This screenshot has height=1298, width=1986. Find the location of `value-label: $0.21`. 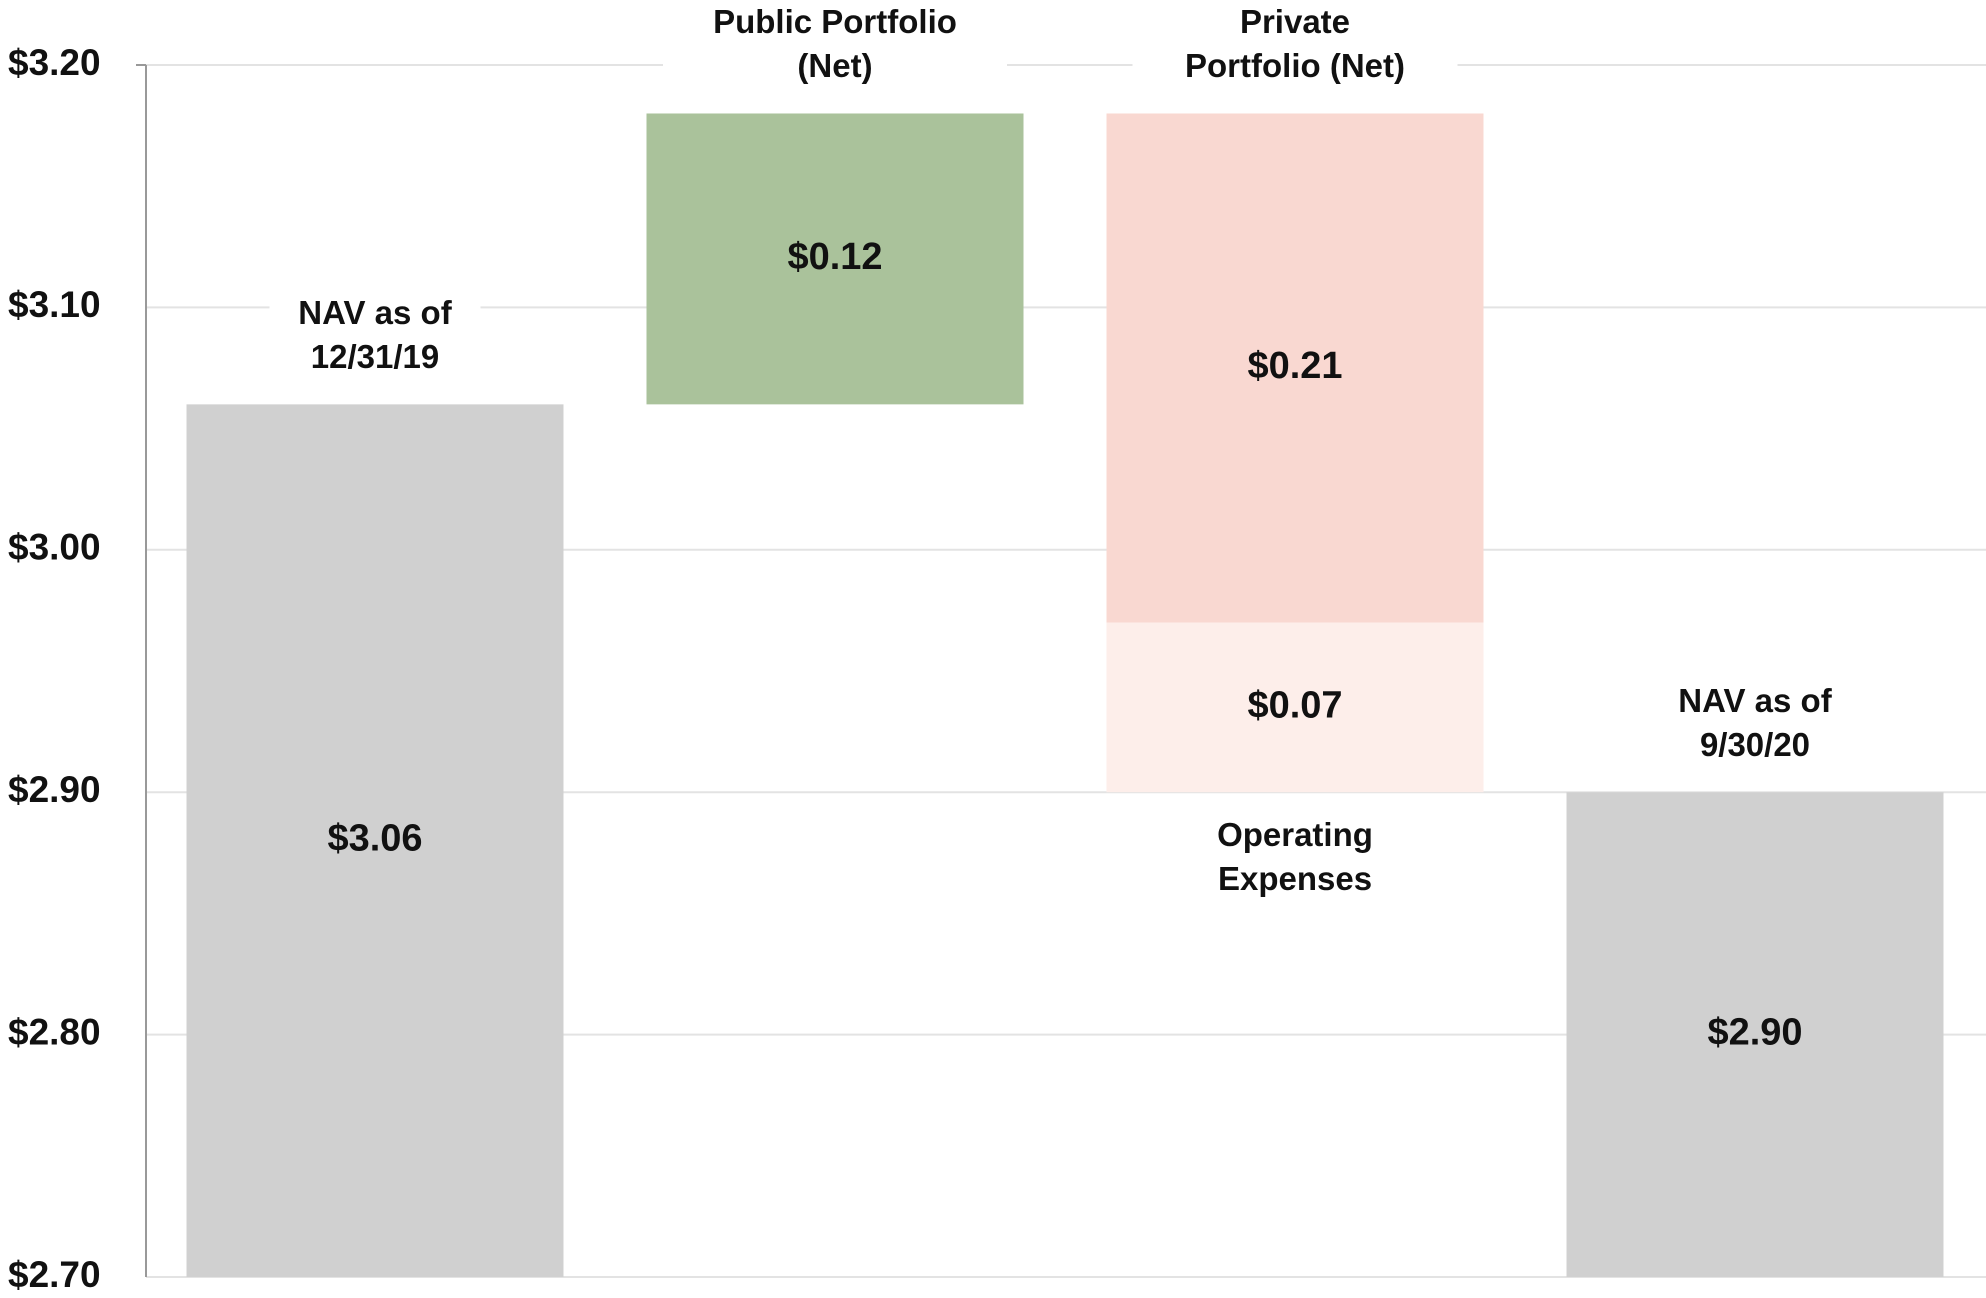

value-label: $0.21 is located at coordinates (1294, 366).